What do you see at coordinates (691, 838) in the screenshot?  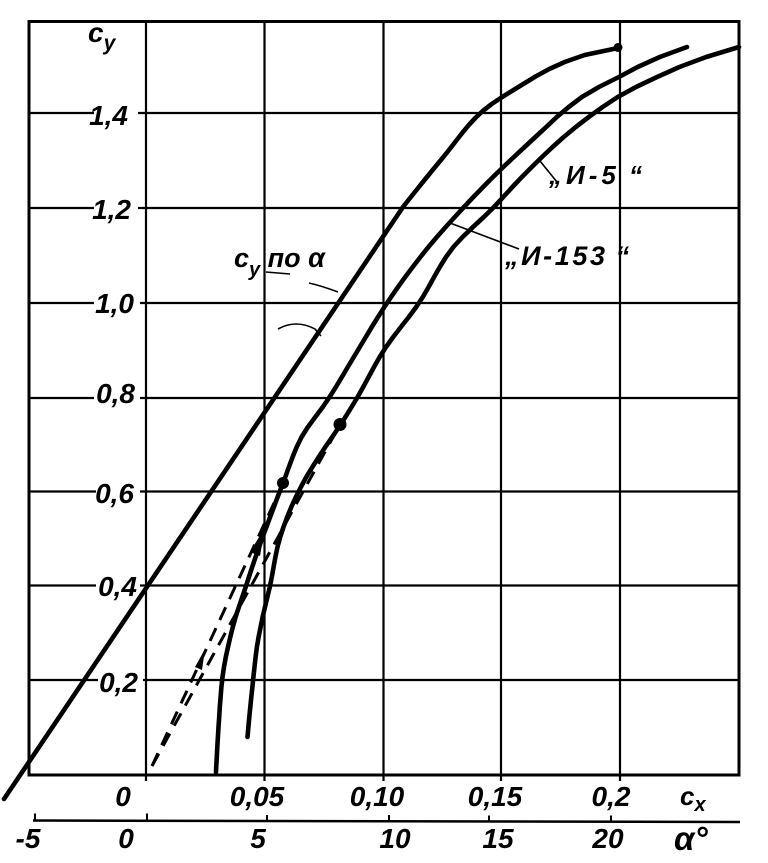 I see `svg-text: α°` at bounding box center [691, 838].